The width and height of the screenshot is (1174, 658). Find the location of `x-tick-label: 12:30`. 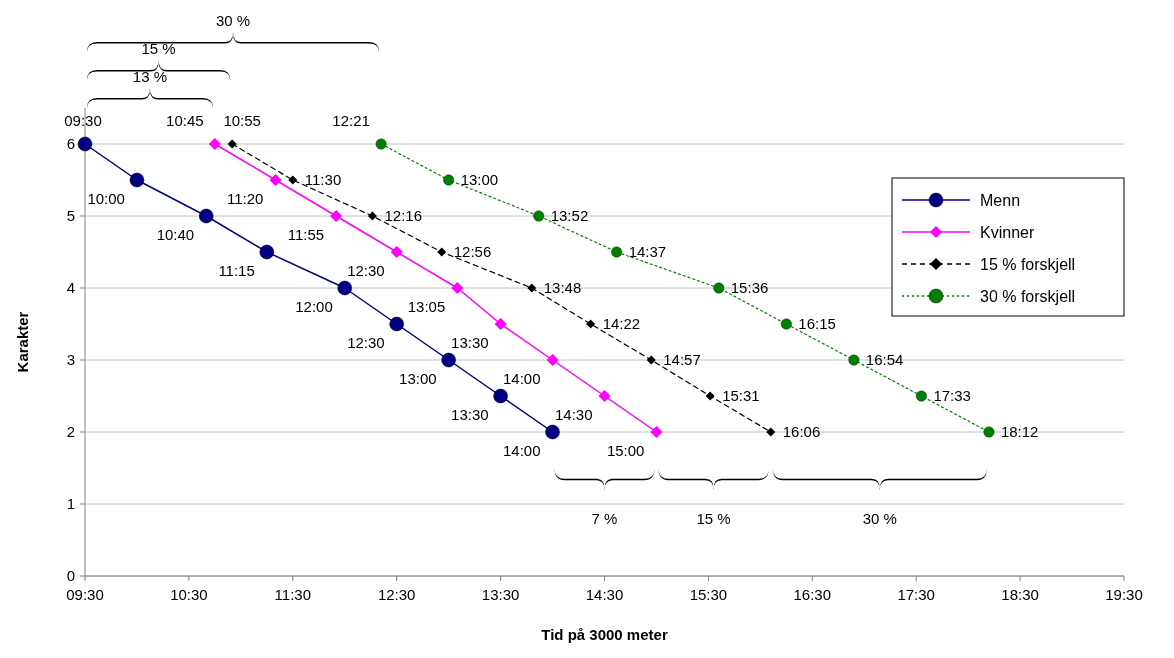

x-tick-label: 12:30 is located at coordinates (396, 594).